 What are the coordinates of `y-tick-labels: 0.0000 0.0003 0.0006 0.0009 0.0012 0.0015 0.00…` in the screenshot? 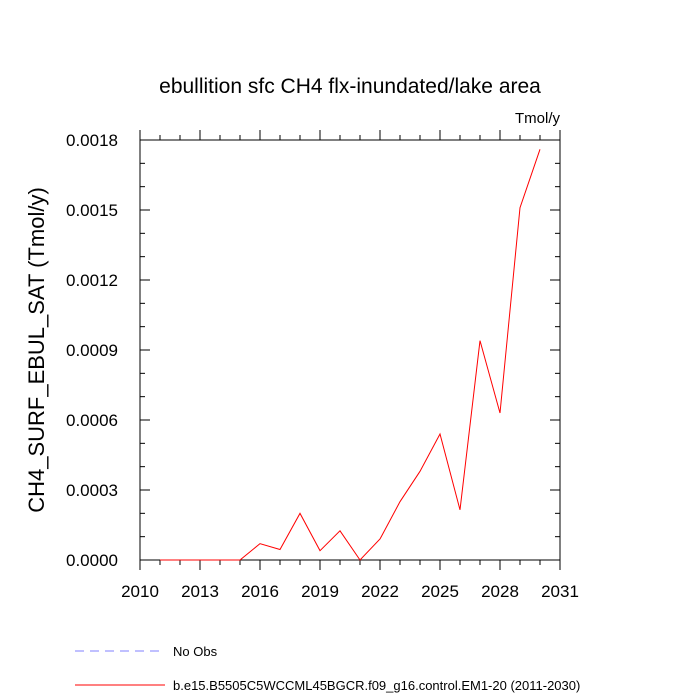 It's located at (92, 350).